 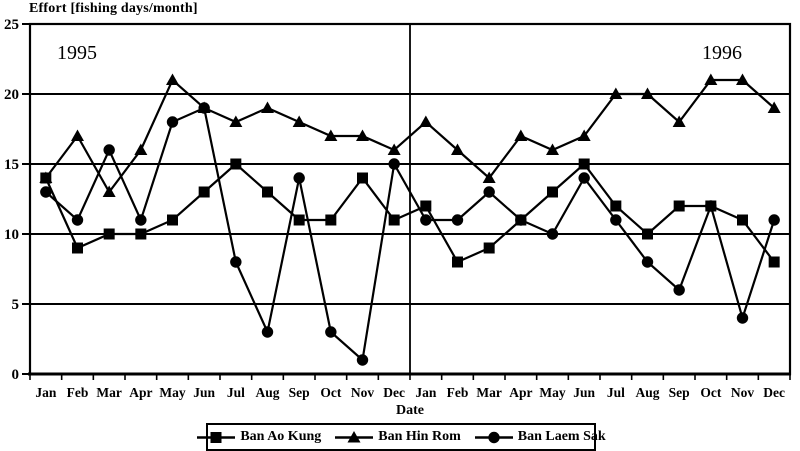 What do you see at coordinates (710, 392) in the screenshot?
I see `x-tick-label: Oct` at bounding box center [710, 392].